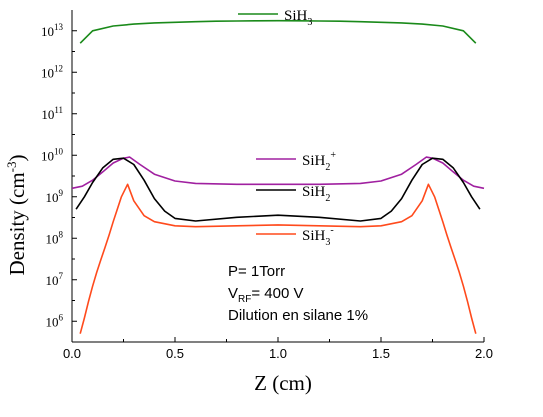 The height and width of the screenshot is (417, 543). What do you see at coordinates (52, 154) in the screenshot?
I see `y-tick-label: 10¹⁰` at bounding box center [52, 154].